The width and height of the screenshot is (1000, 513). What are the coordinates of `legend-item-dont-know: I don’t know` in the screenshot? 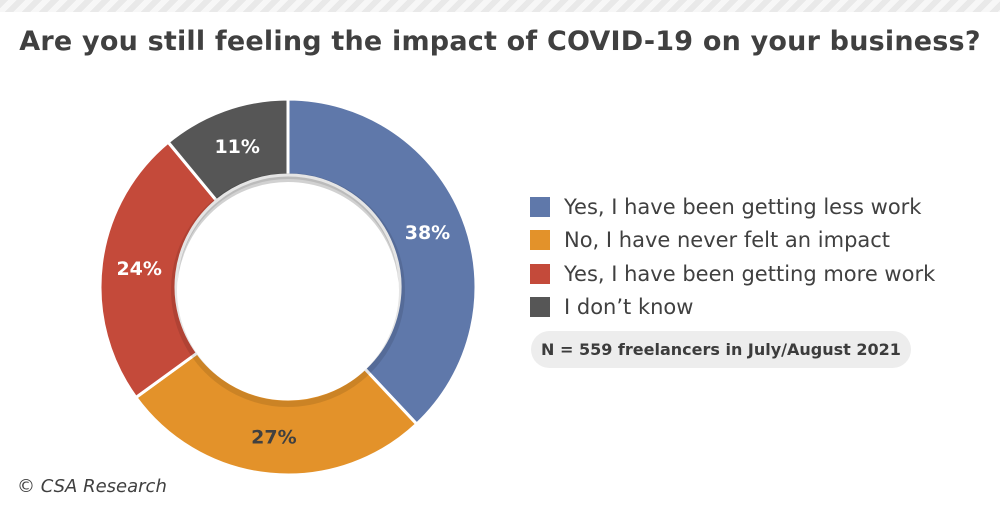 It's located at (732, 308).